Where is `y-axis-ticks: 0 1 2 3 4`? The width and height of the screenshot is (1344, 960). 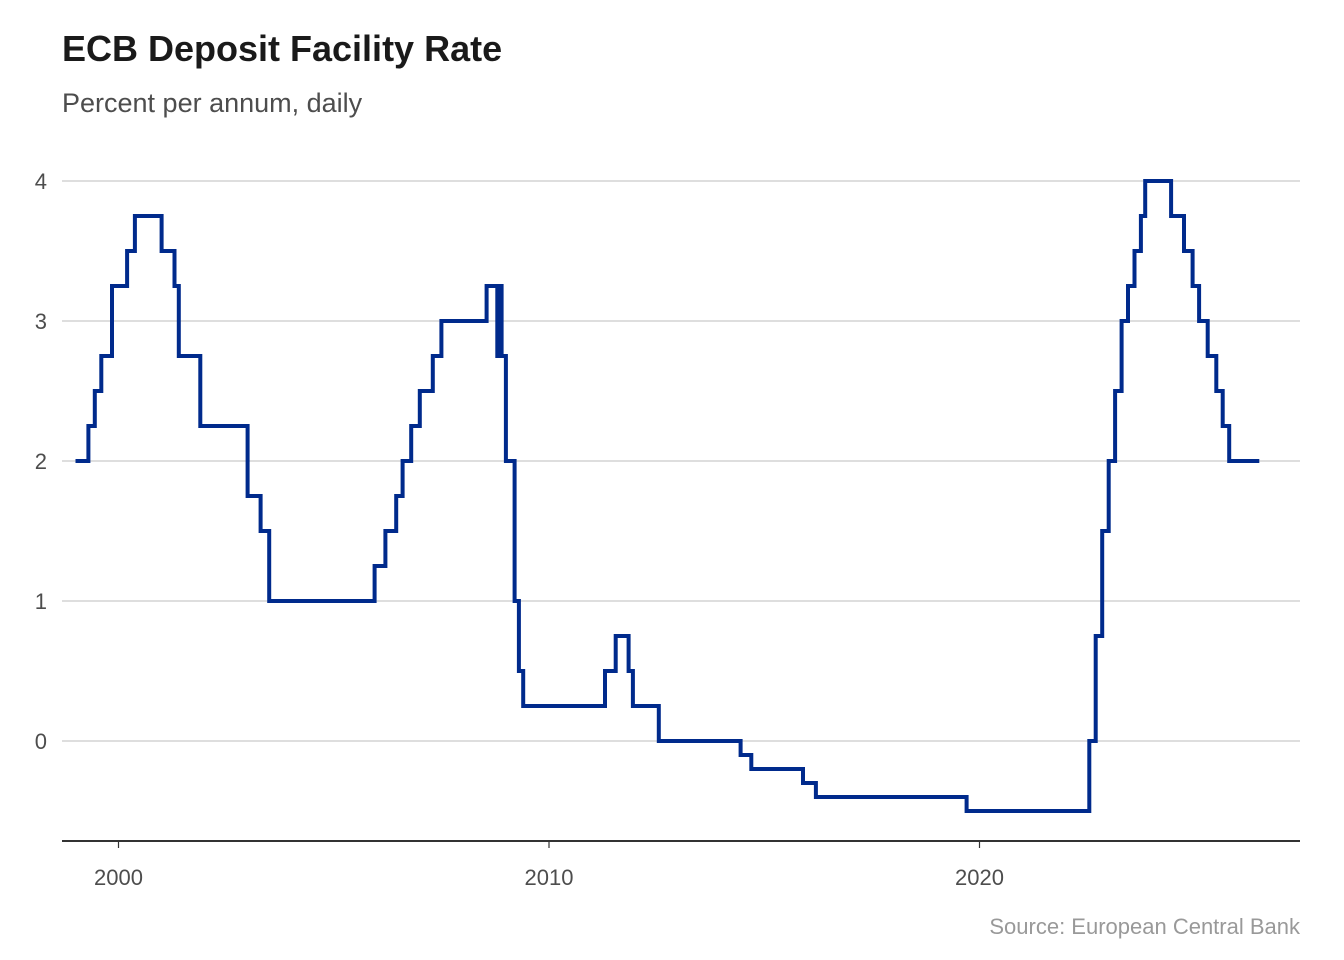
y-axis-ticks: 0 1 2 3 4 is located at coordinates (41, 461).